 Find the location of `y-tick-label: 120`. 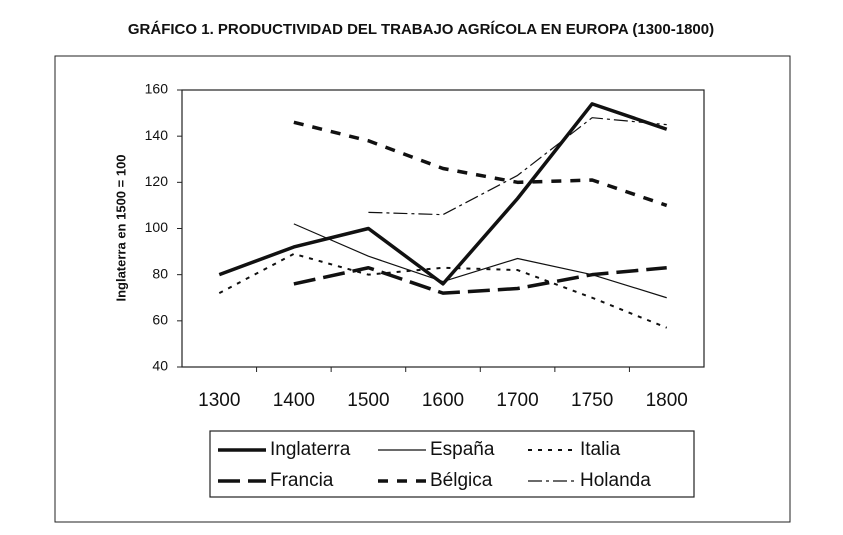

y-tick-label: 120 is located at coordinates (157, 181).